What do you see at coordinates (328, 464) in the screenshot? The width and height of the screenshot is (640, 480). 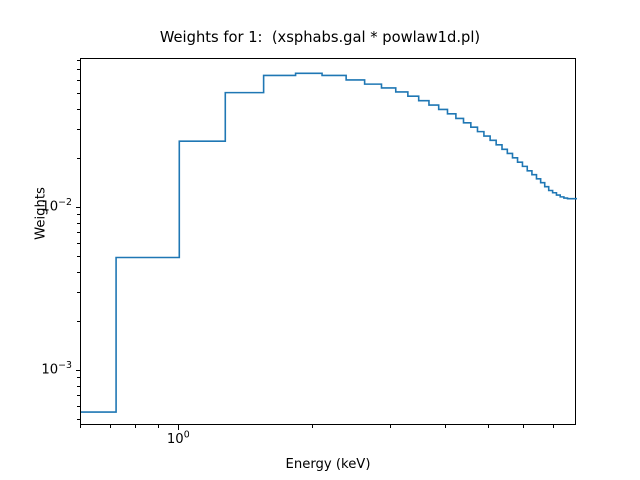 I see `x-axis-label: Energy (keV)` at bounding box center [328, 464].